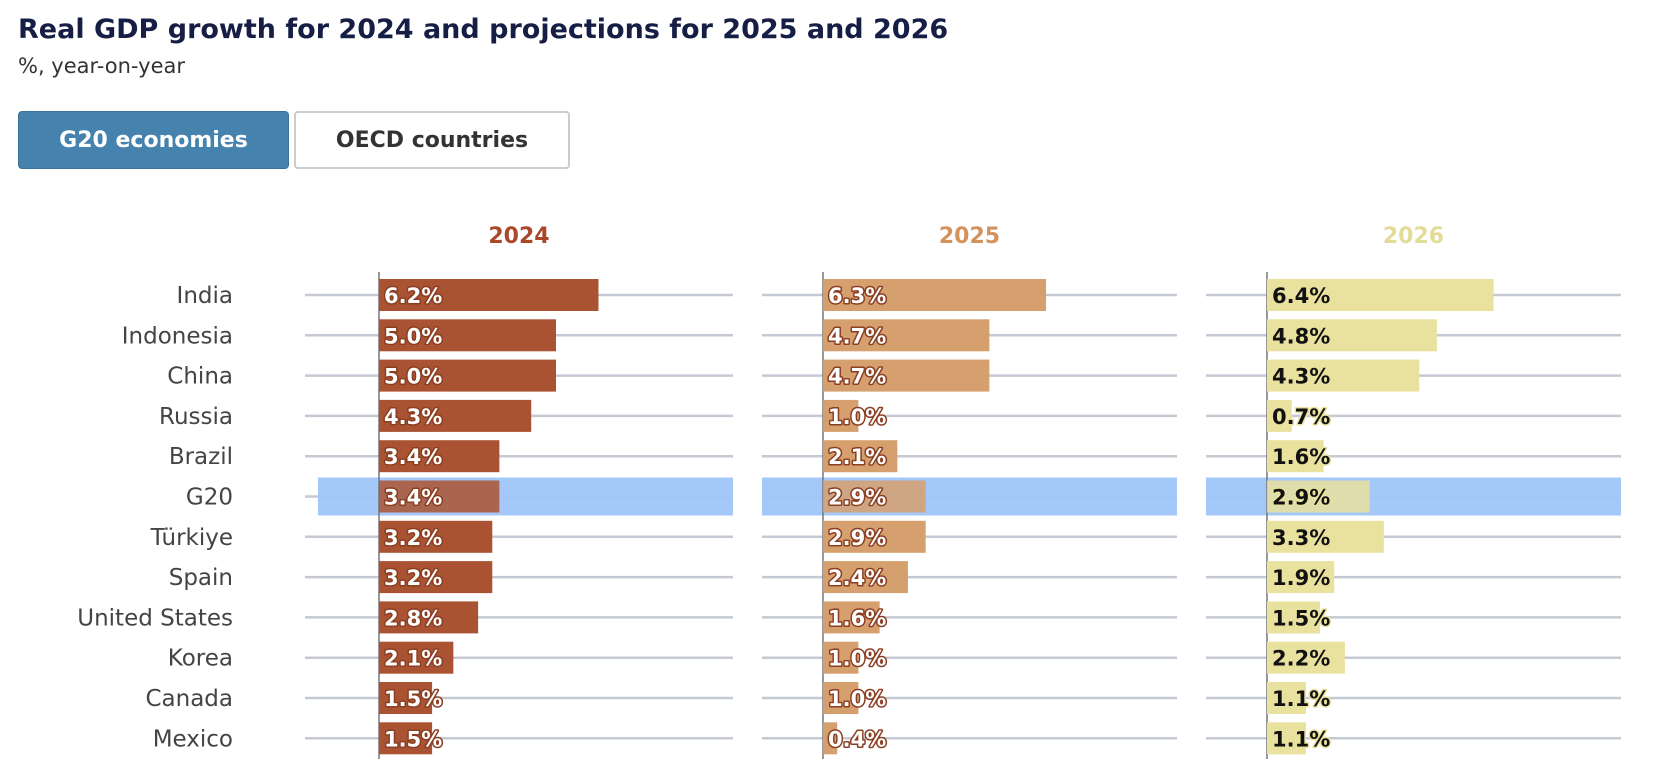 The height and width of the screenshot is (759, 1668). I want to click on tab-g20-economies: G20 economies, so click(153, 140).